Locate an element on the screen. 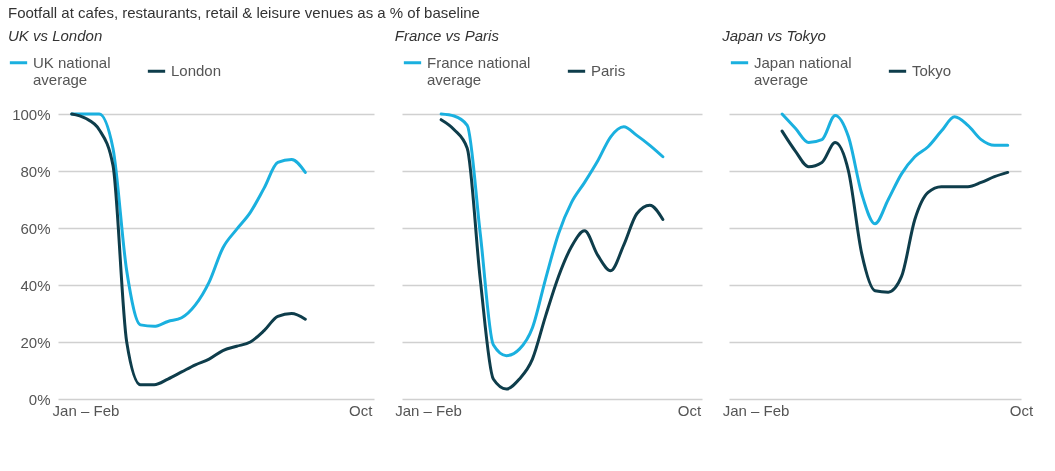 The height and width of the screenshot is (471, 1055). legend-label: Paris is located at coordinates (608, 71).